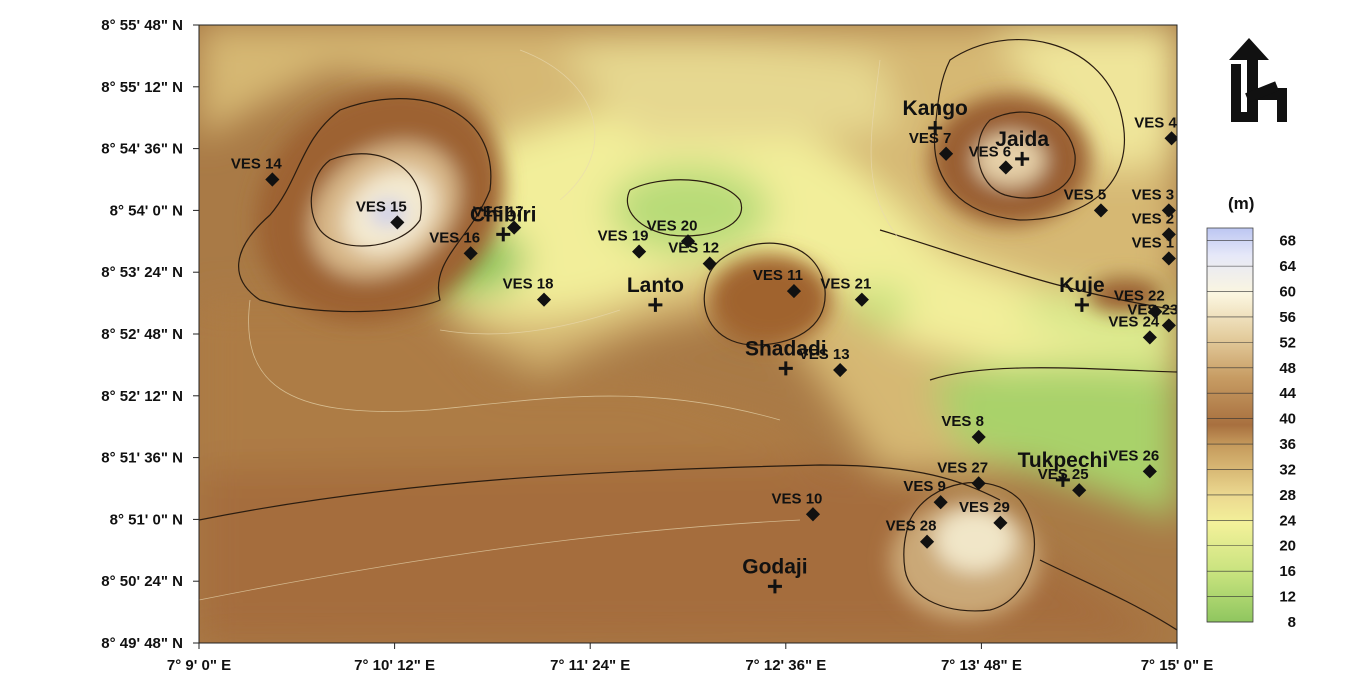  I want to click on ves-point: VES 29, so click(984, 514).